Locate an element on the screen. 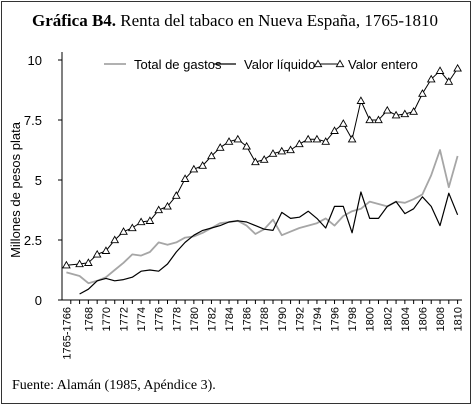  x-tick-label: 1798 is located at coordinates (353, 319).